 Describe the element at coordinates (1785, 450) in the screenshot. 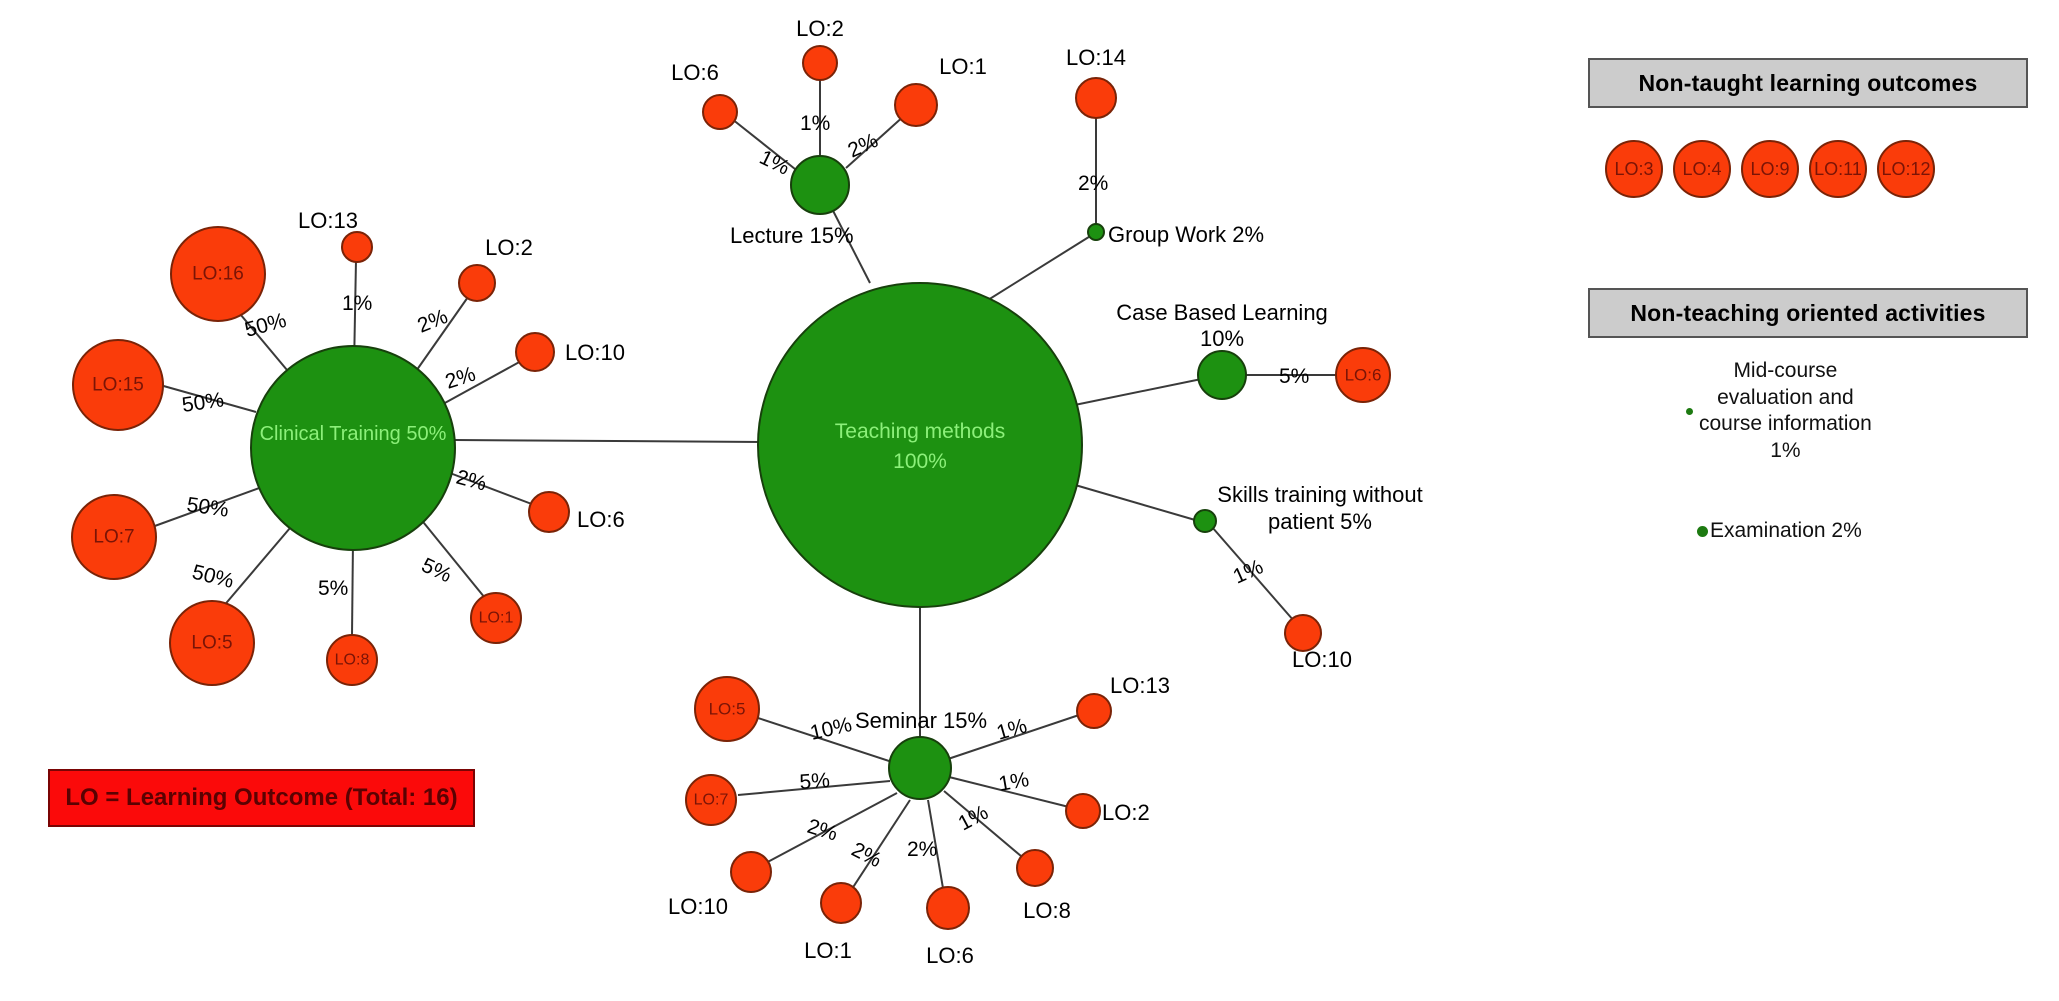

I see `activity-line-4: 1%` at that location.